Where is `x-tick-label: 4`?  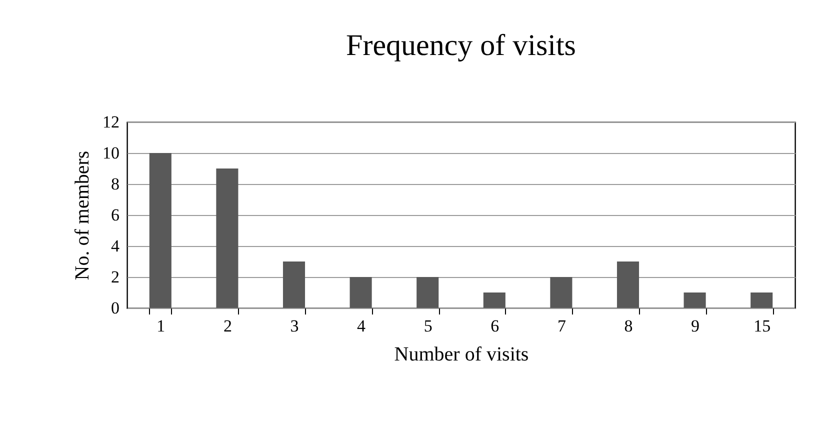 x-tick-label: 4 is located at coordinates (361, 326).